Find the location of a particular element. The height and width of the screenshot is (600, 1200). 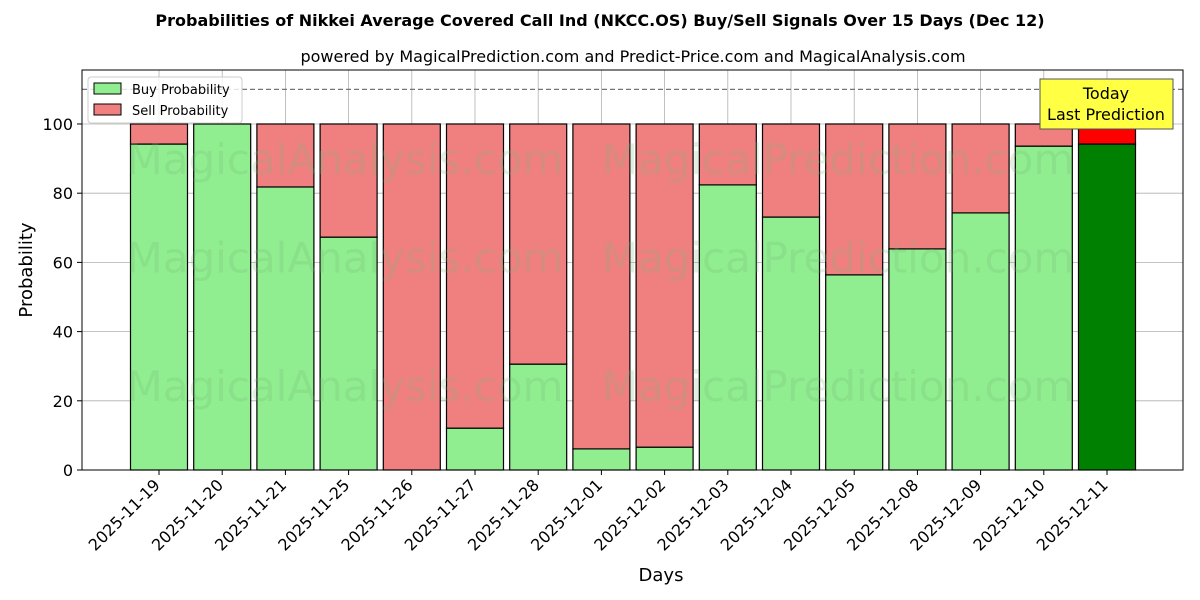

annotation-line2: Last Prediction is located at coordinates (1106, 114).